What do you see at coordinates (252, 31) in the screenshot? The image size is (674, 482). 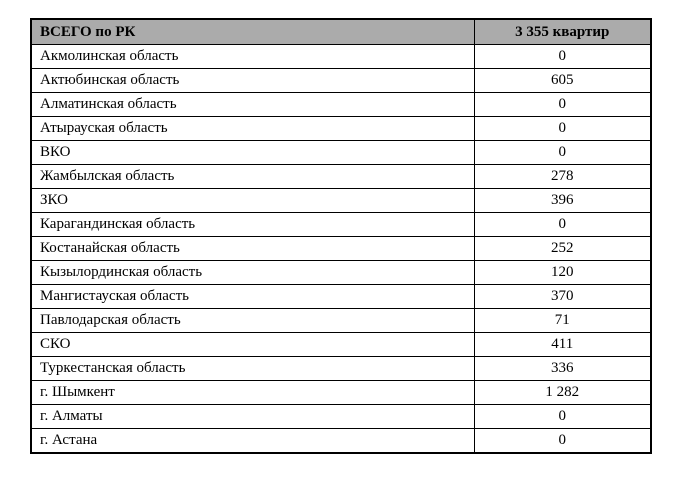 I see `header-total-label: ВСЕГО по РК` at bounding box center [252, 31].